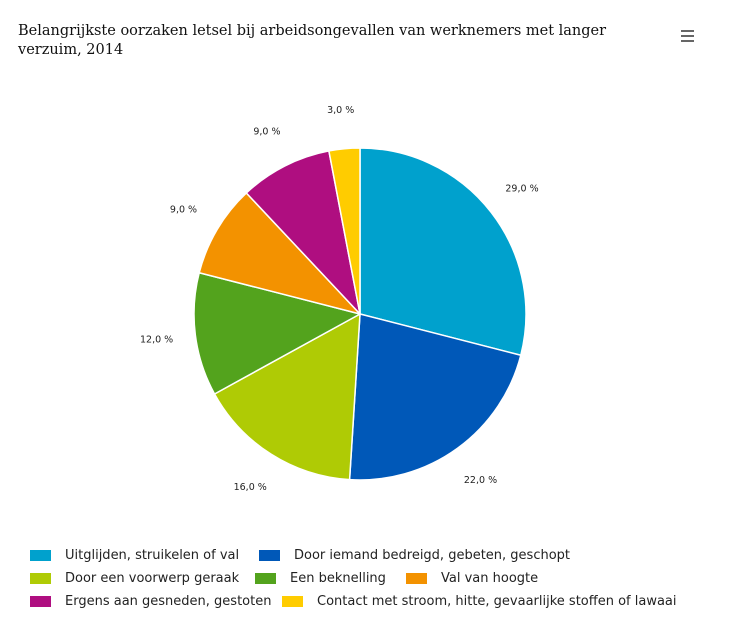  What do you see at coordinates (287, 397) in the screenshot?
I see `pie-slice-door-een-voorwerp-geraak` at bounding box center [287, 397].